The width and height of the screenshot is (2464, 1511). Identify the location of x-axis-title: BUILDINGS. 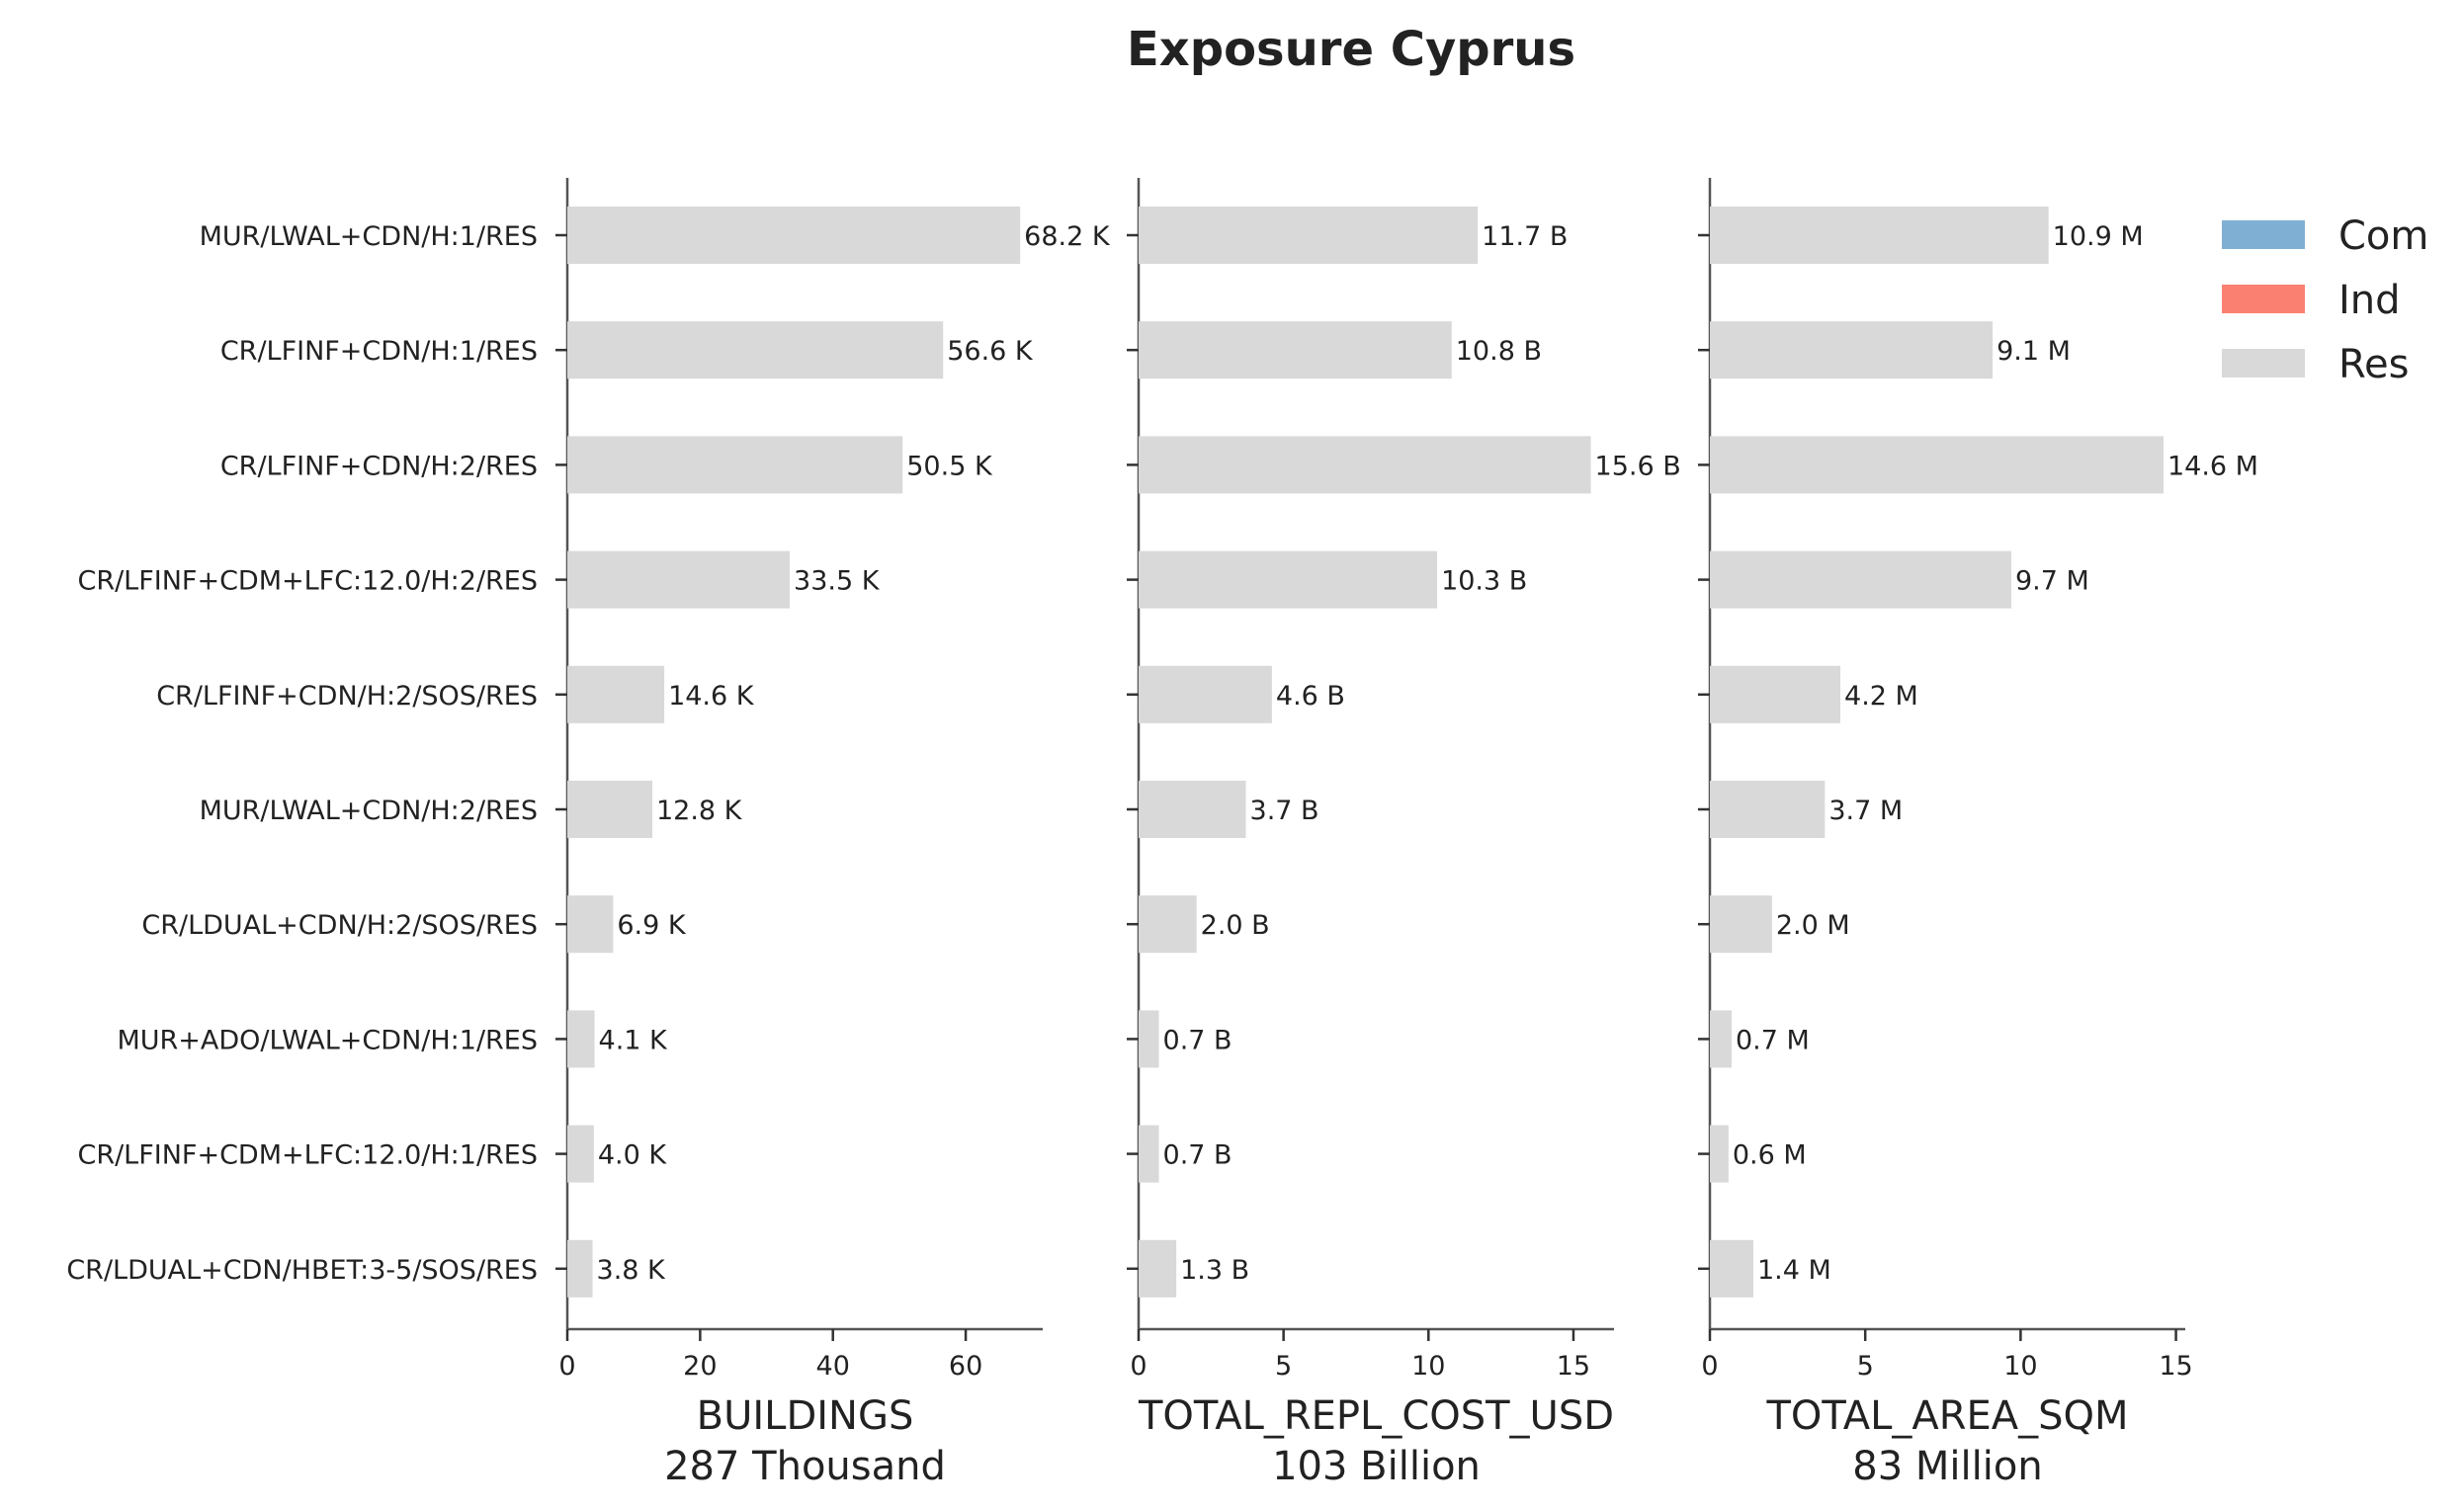
(805, 1416).